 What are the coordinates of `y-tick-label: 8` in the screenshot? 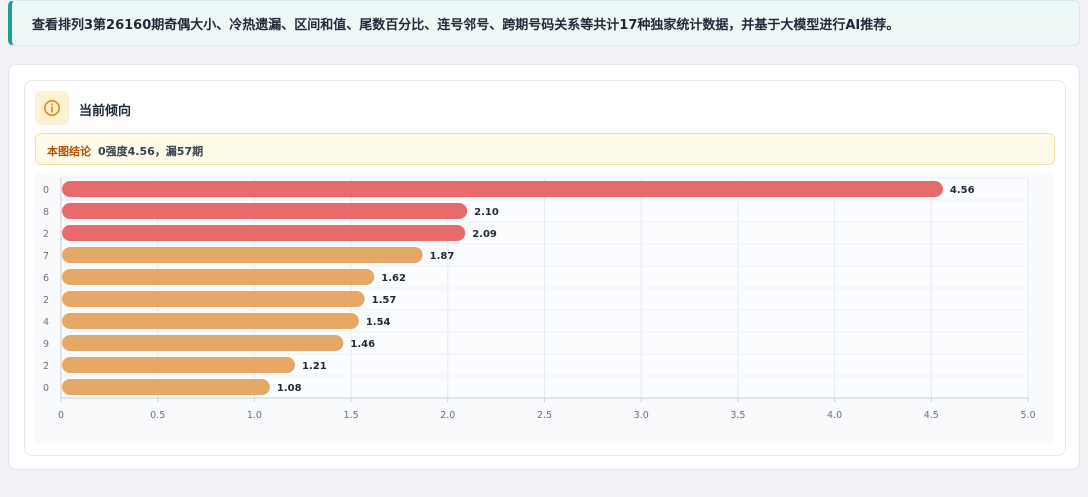 It's located at (46, 212).